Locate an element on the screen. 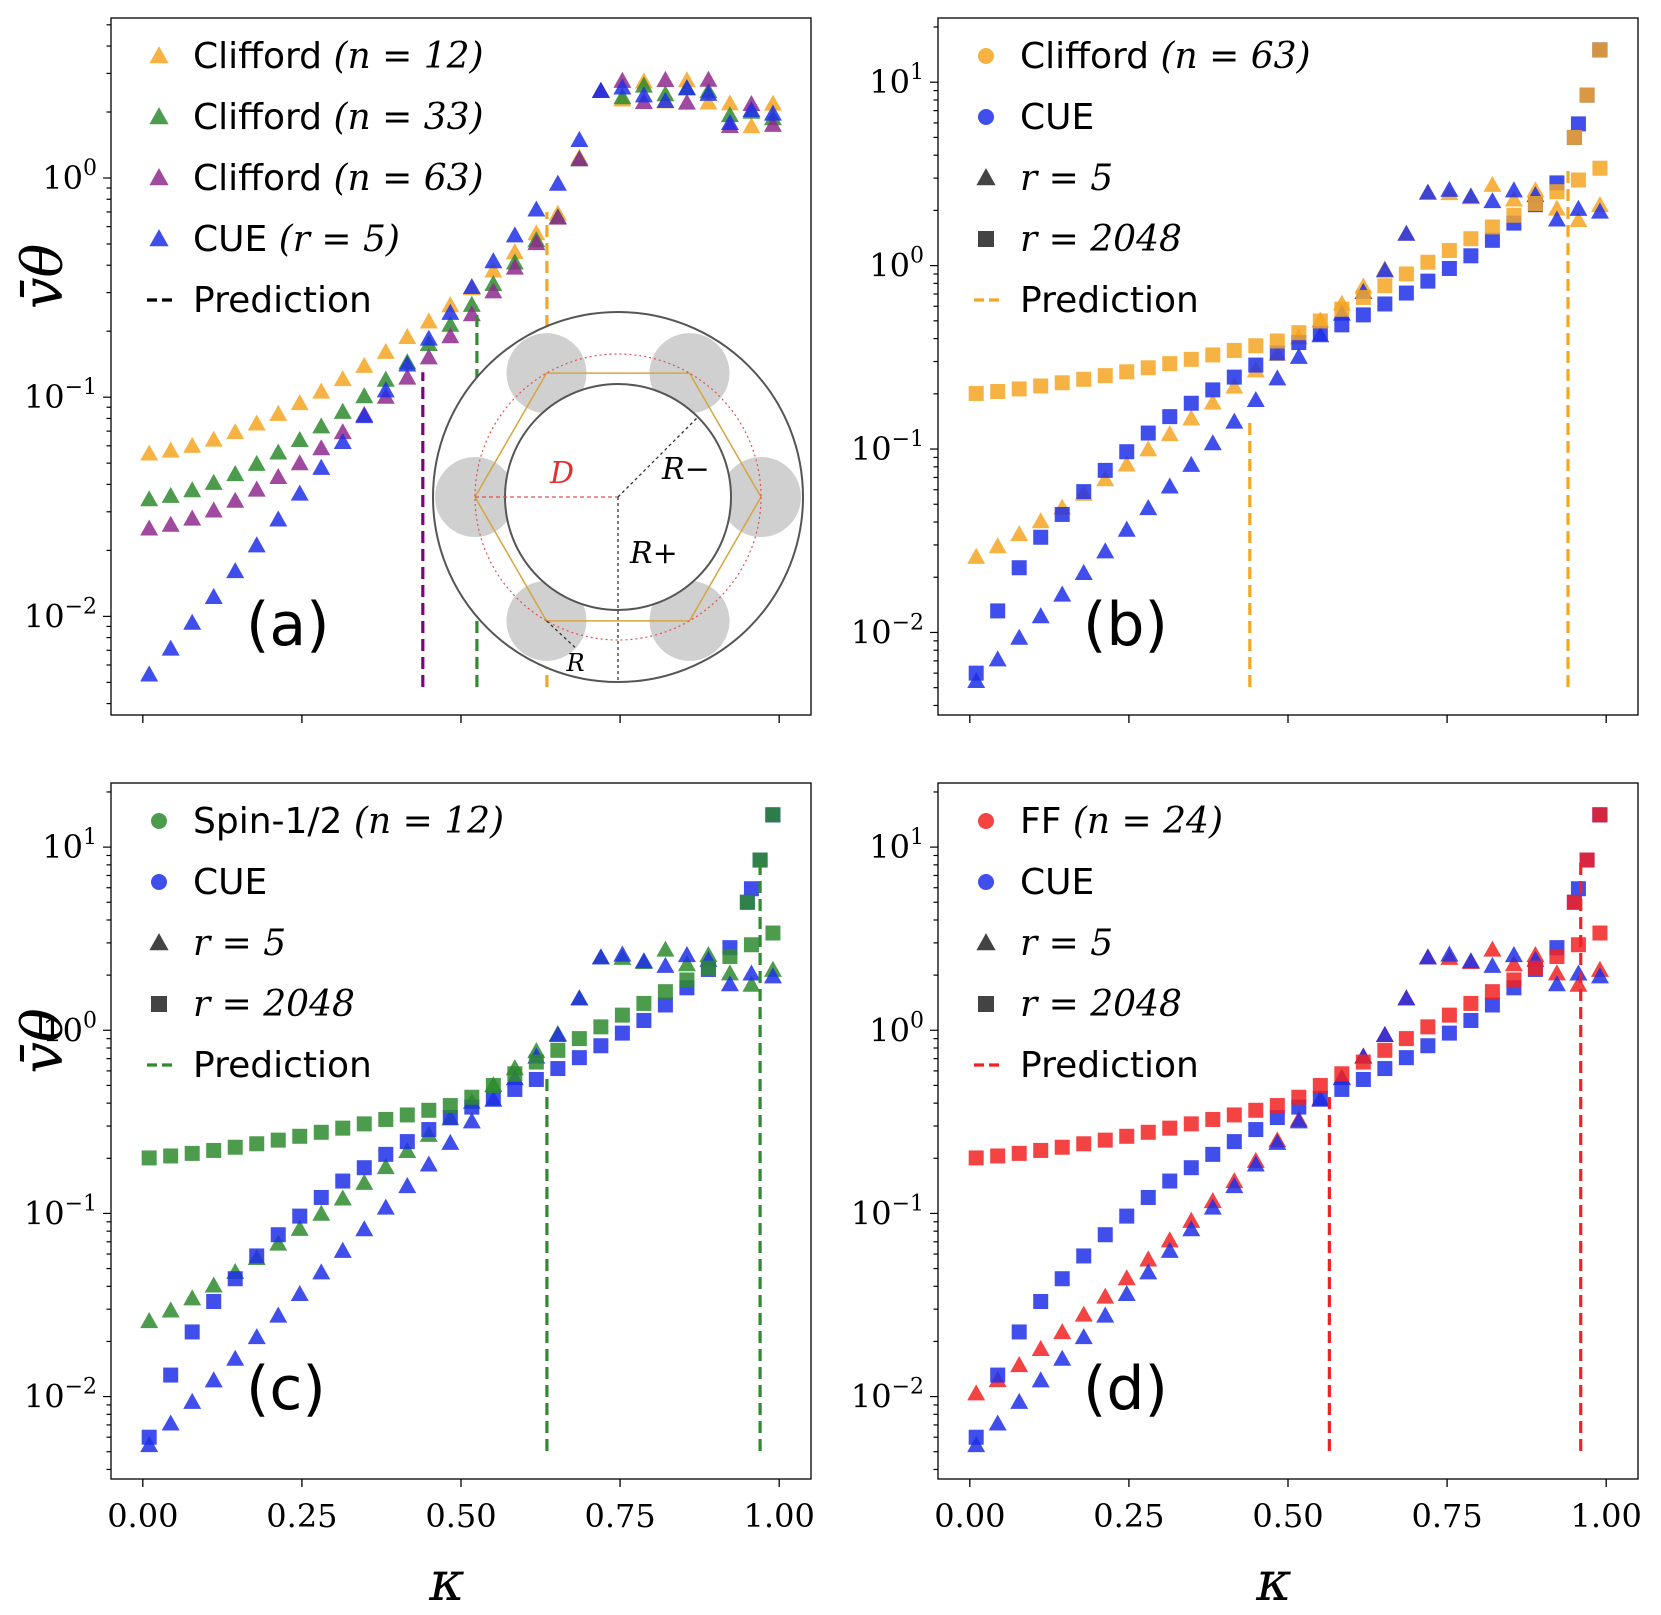 This screenshot has width=1661, height=1615. x-tick-label: 0.00 is located at coordinates (969, 1516).